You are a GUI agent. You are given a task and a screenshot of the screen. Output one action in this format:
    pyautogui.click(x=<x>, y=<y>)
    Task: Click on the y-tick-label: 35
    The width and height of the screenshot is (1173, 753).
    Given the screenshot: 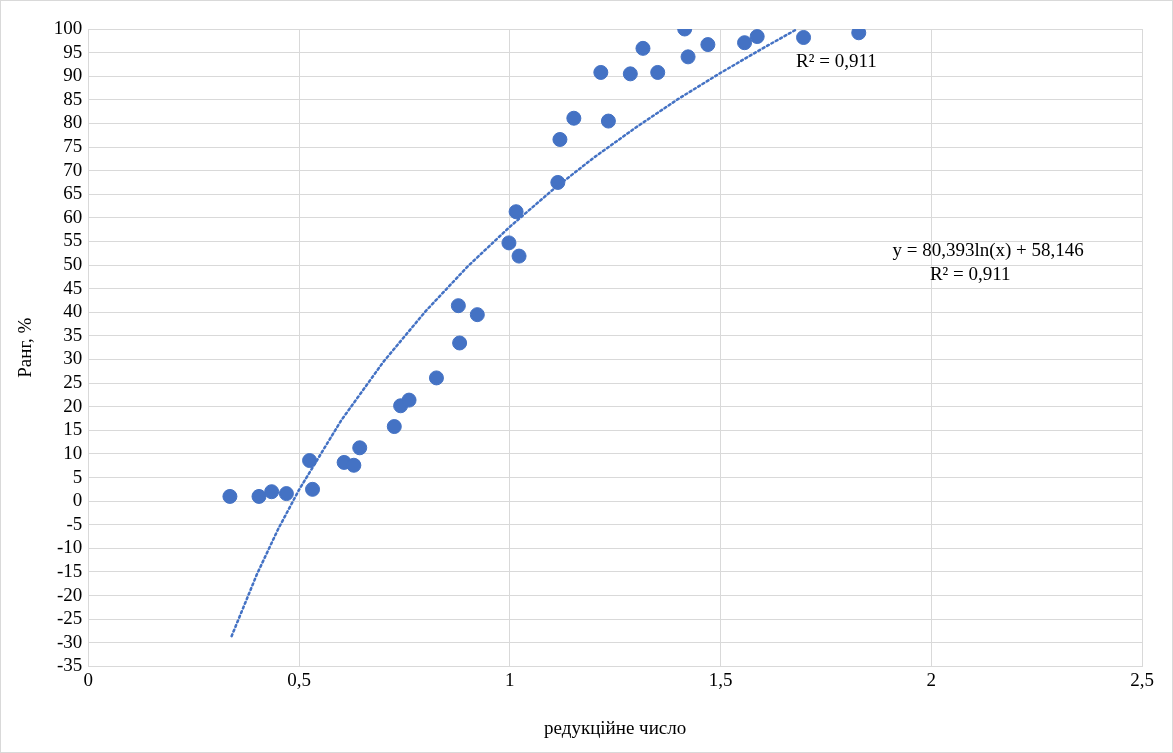 What is the action you would take?
    pyautogui.click(x=73, y=334)
    